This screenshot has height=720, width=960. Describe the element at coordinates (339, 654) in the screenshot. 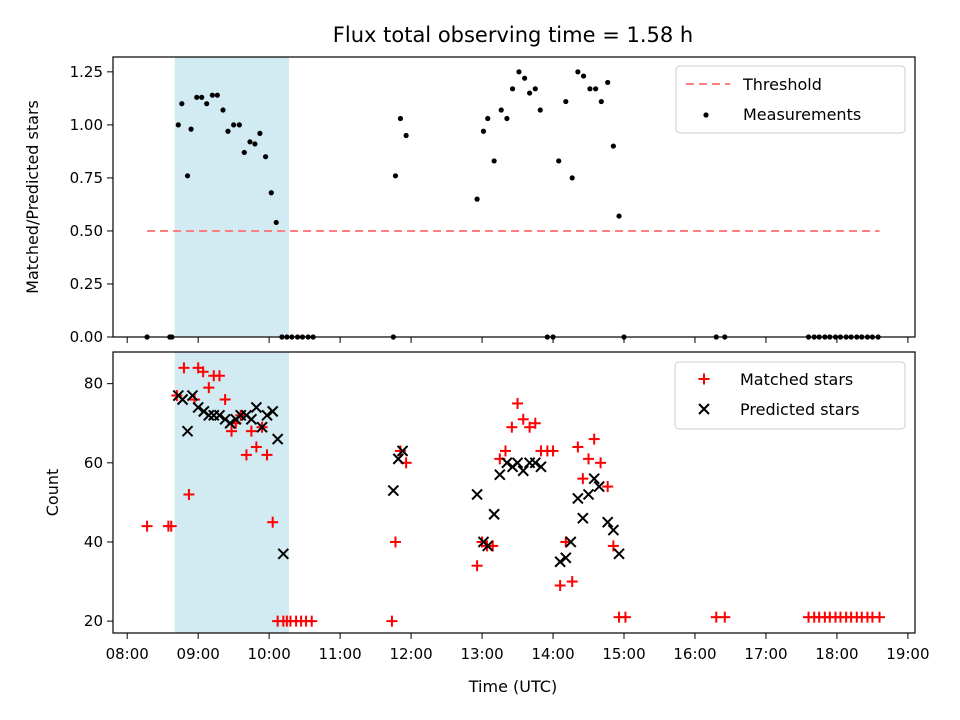

I see `x-tick-label: 11:00` at that location.